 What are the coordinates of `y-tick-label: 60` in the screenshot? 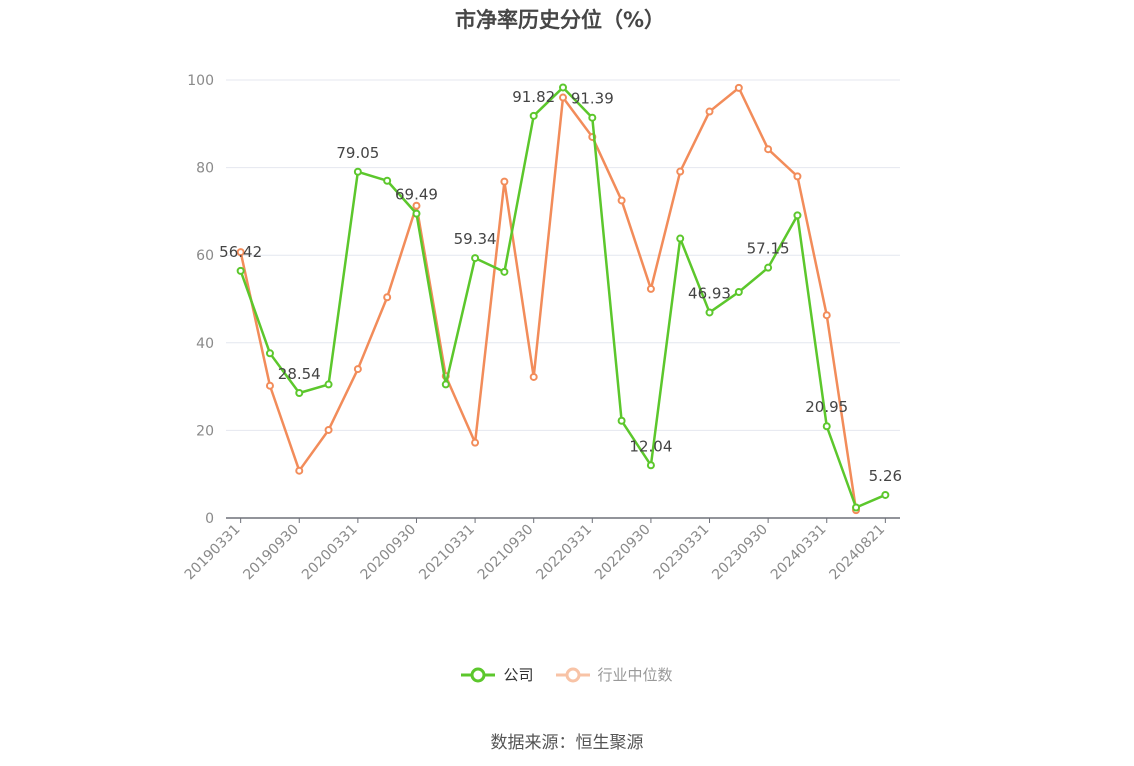 It's located at (205, 256).